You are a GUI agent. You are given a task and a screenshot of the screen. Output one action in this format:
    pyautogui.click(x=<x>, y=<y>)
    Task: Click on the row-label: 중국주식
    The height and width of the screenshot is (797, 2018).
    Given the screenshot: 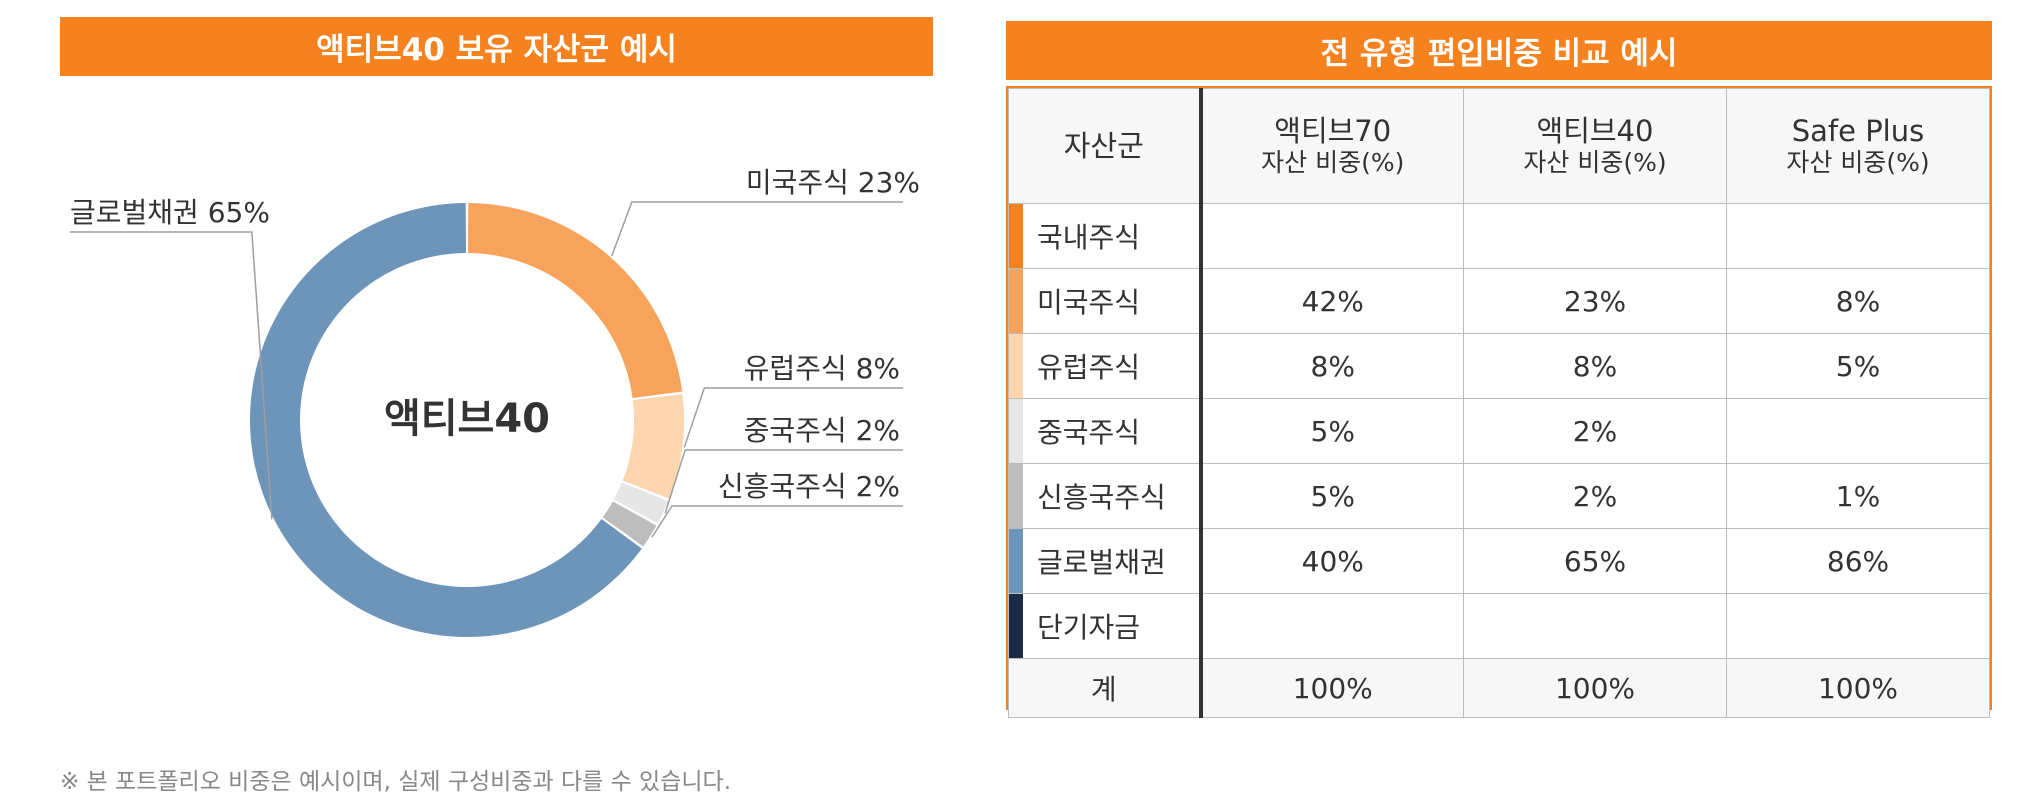 What is the action you would take?
    pyautogui.click(x=1105, y=431)
    